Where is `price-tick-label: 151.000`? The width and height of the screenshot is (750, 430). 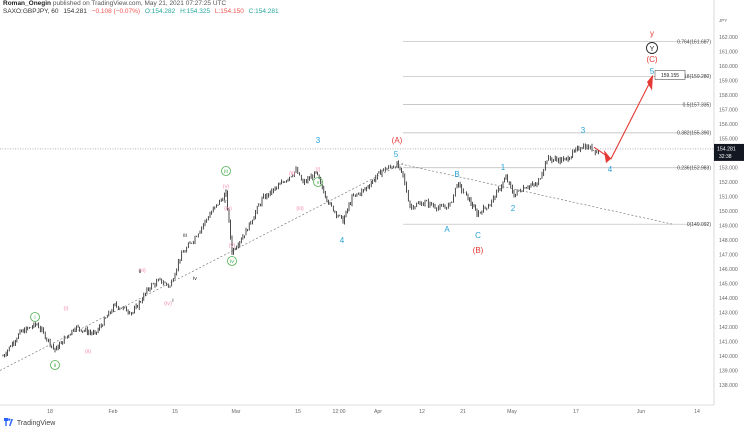 price-tick-label: 151.000 is located at coordinates (728, 198).